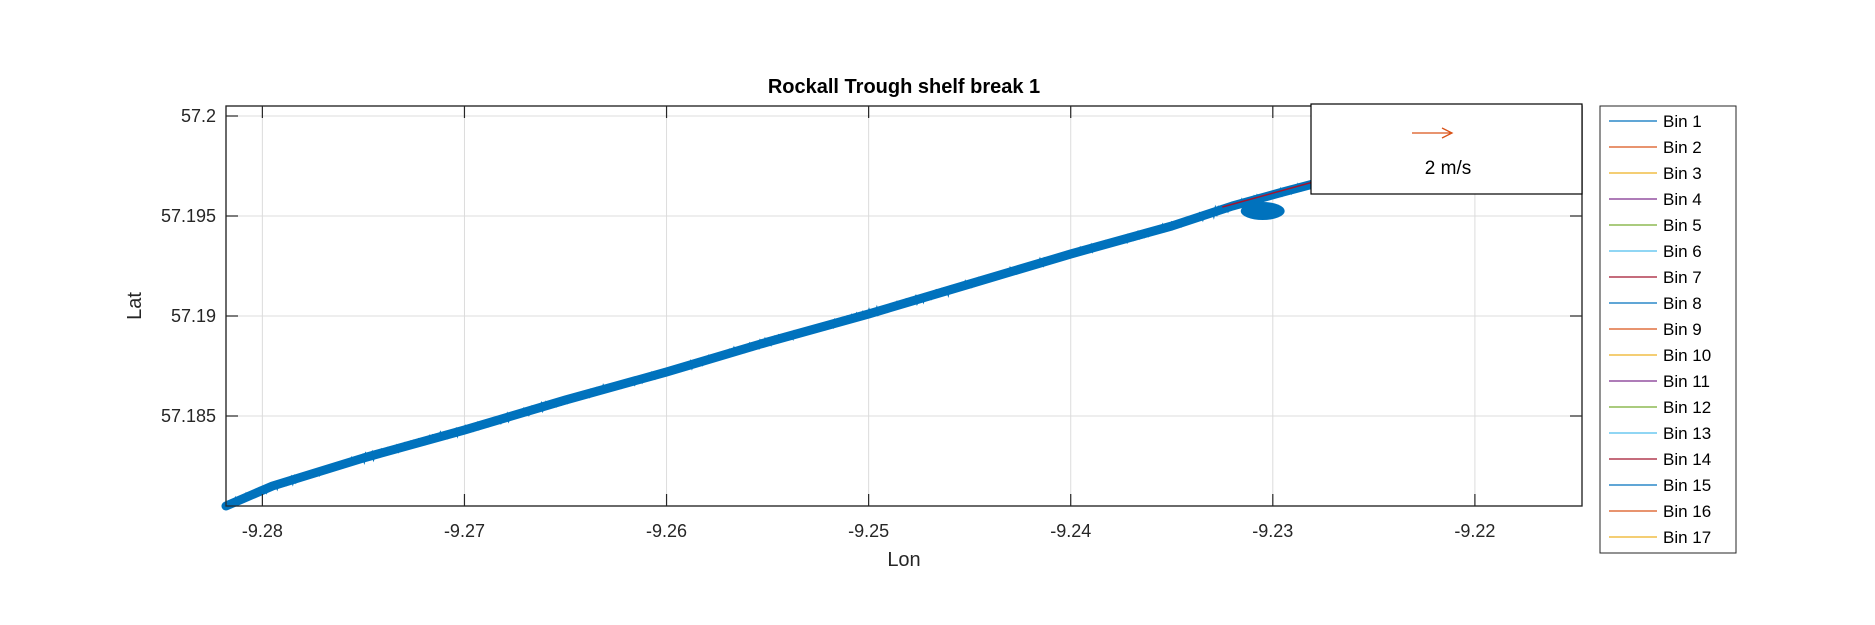 The width and height of the screenshot is (1875, 625). I want to click on legend-item: Bin 9, so click(1655, 329).